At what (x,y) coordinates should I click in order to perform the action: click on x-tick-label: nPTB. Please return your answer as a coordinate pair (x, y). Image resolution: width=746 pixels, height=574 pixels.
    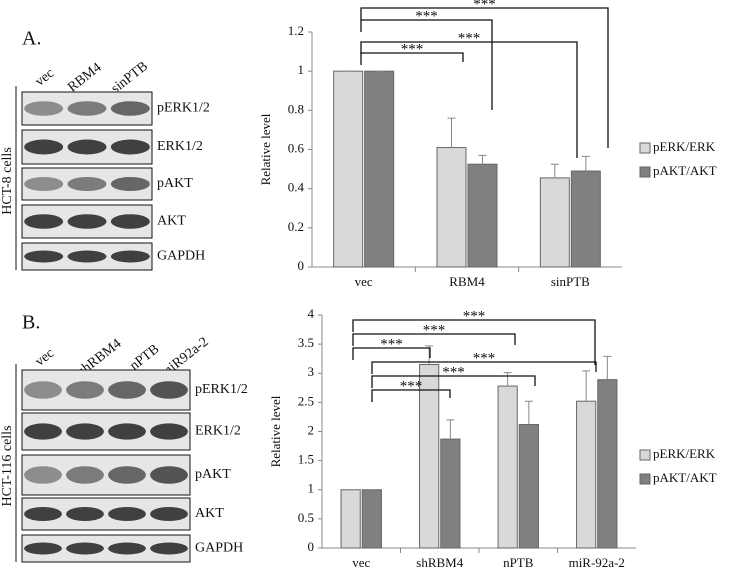
    Looking at the image, I should click on (518, 562).